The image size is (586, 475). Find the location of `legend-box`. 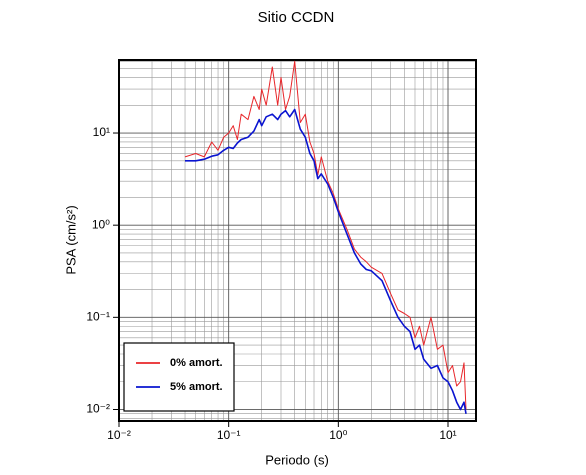

legend-box is located at coordinates (179, 377).